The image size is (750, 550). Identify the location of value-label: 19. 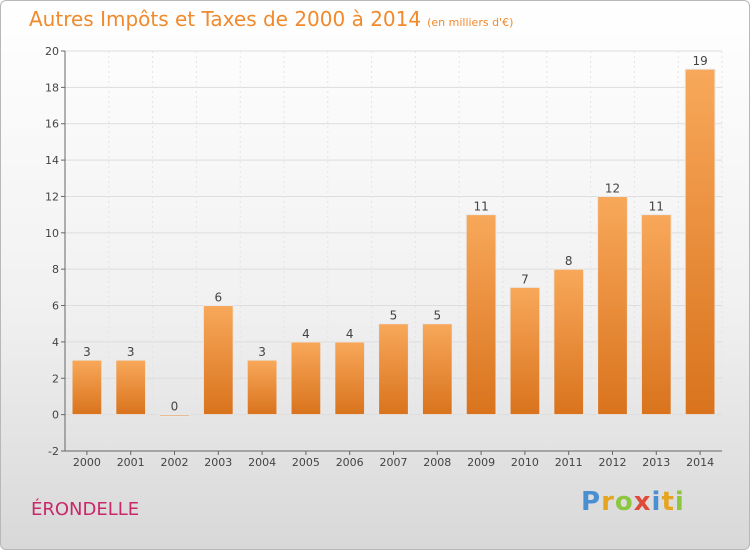
(699, 61).